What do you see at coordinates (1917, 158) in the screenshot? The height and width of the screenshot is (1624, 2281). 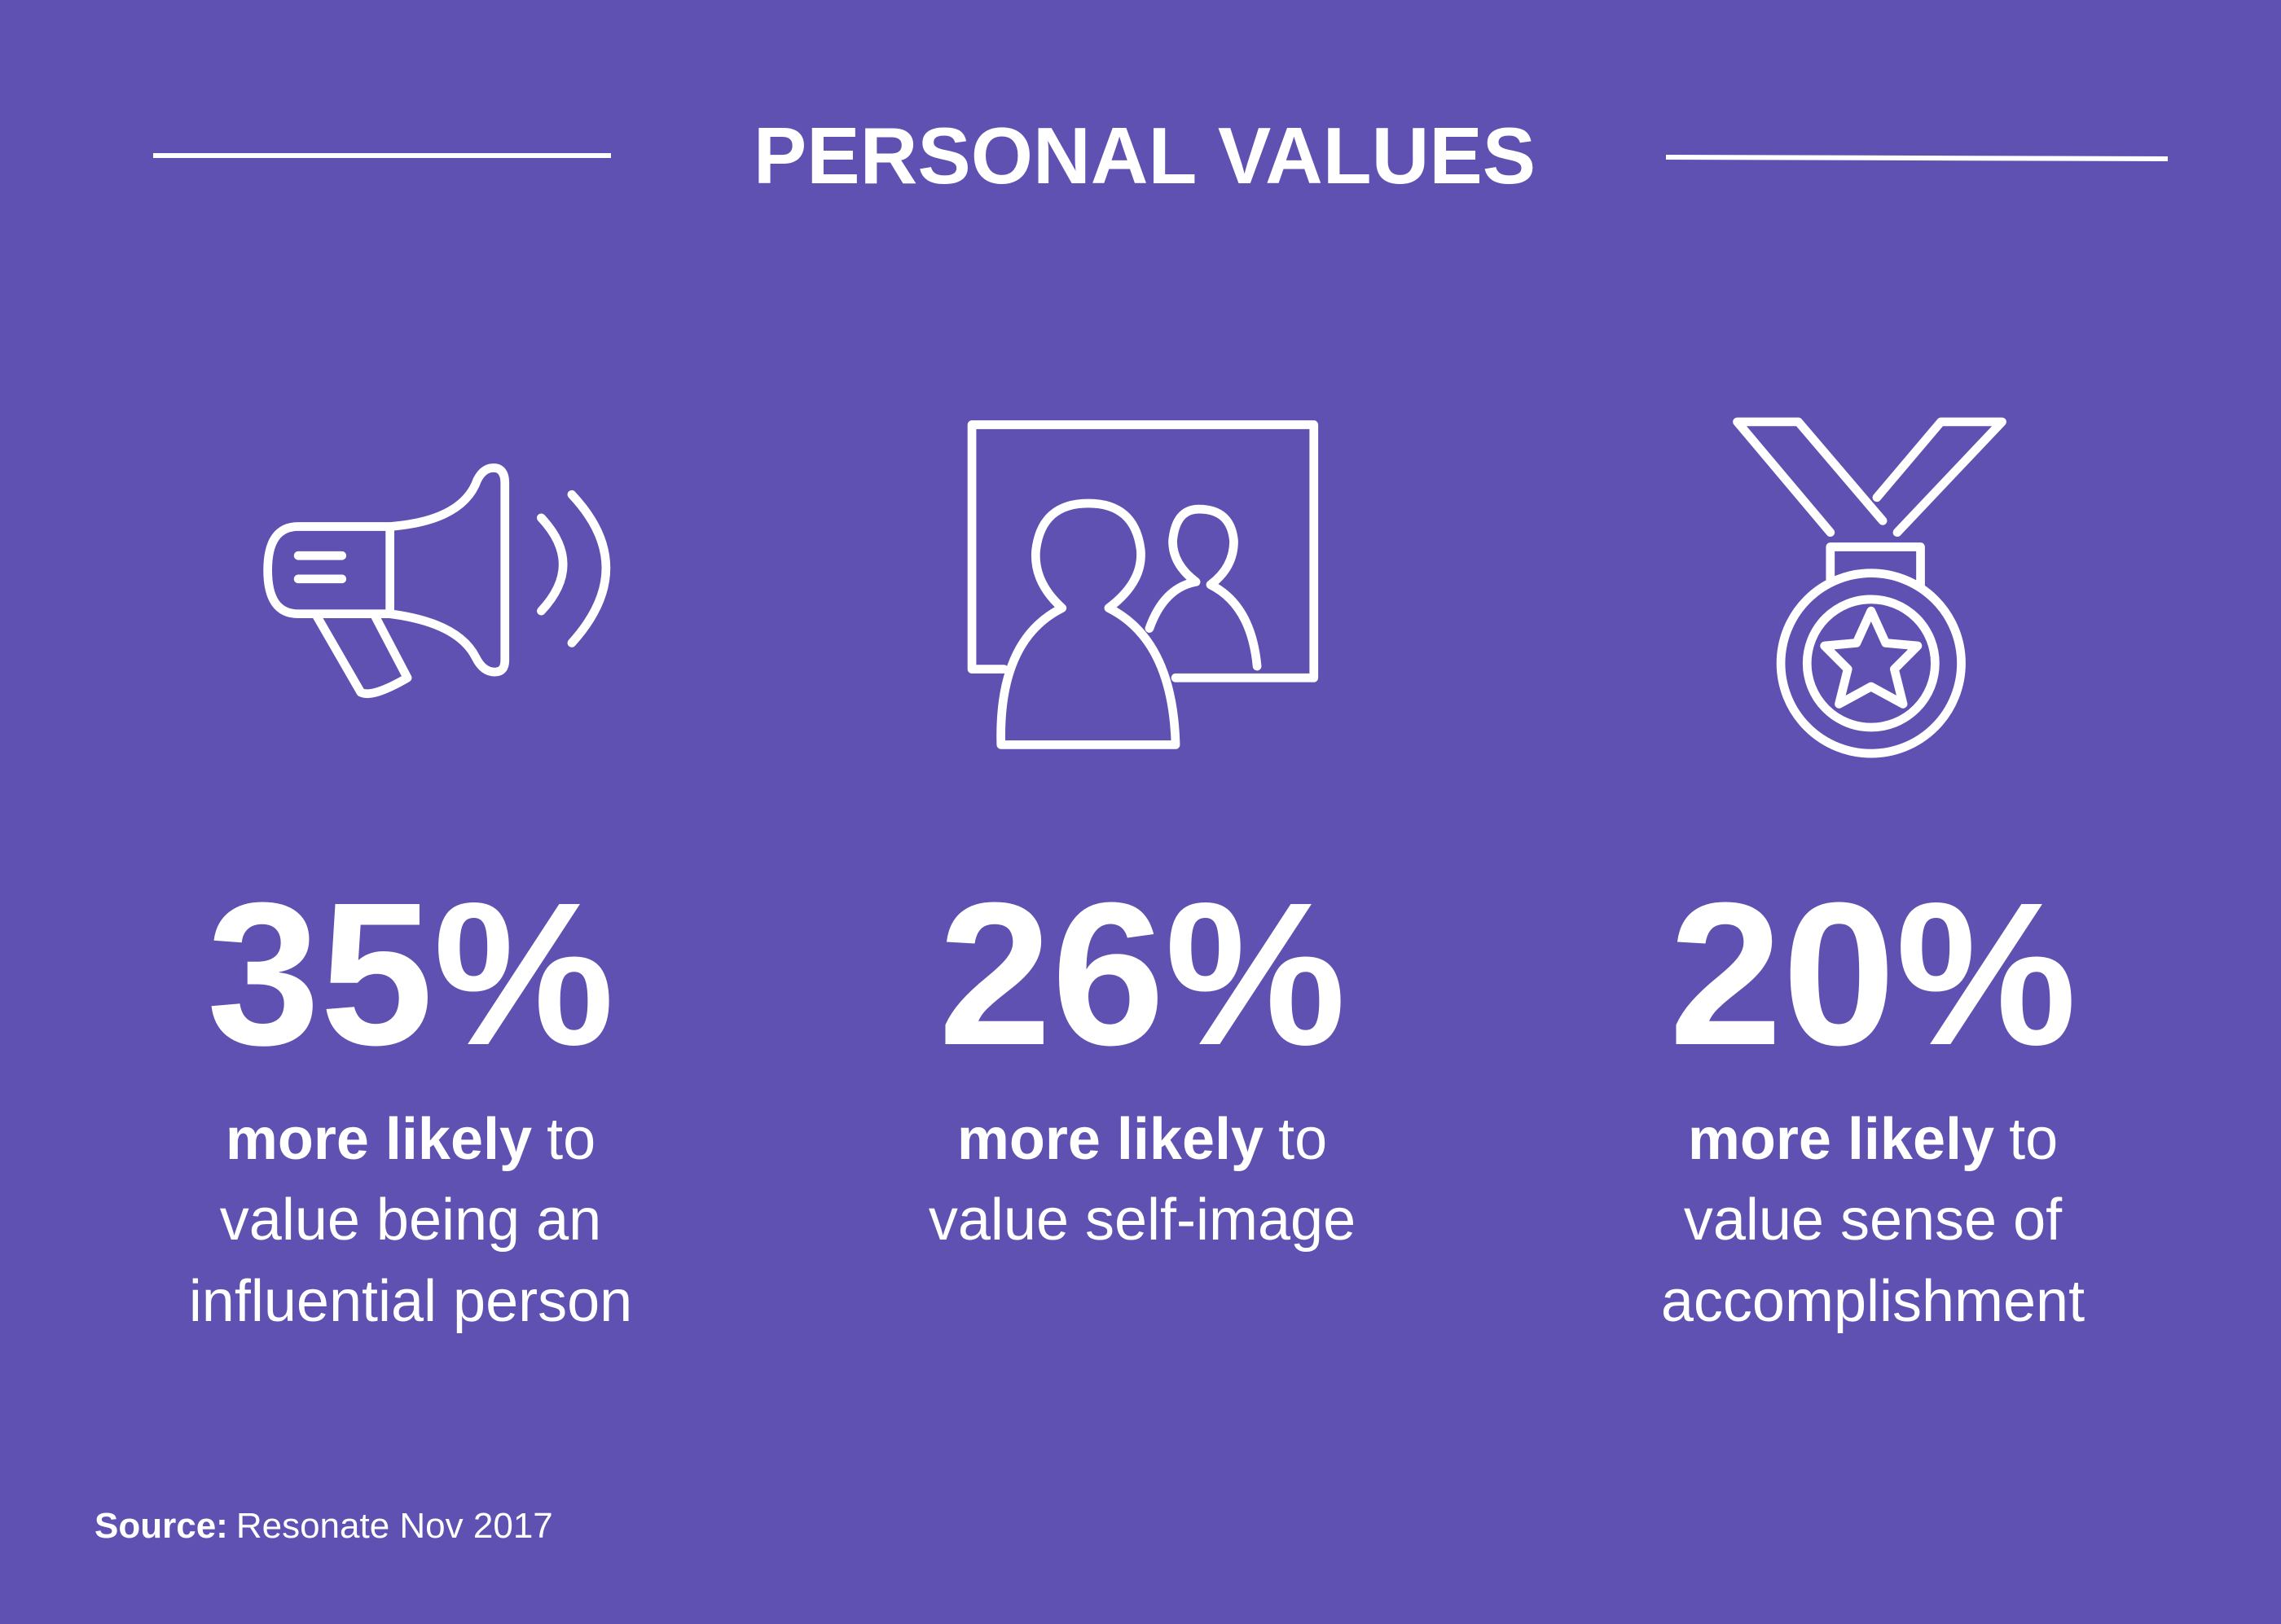 I see `title-rule` at bounding box center [1917, 158].